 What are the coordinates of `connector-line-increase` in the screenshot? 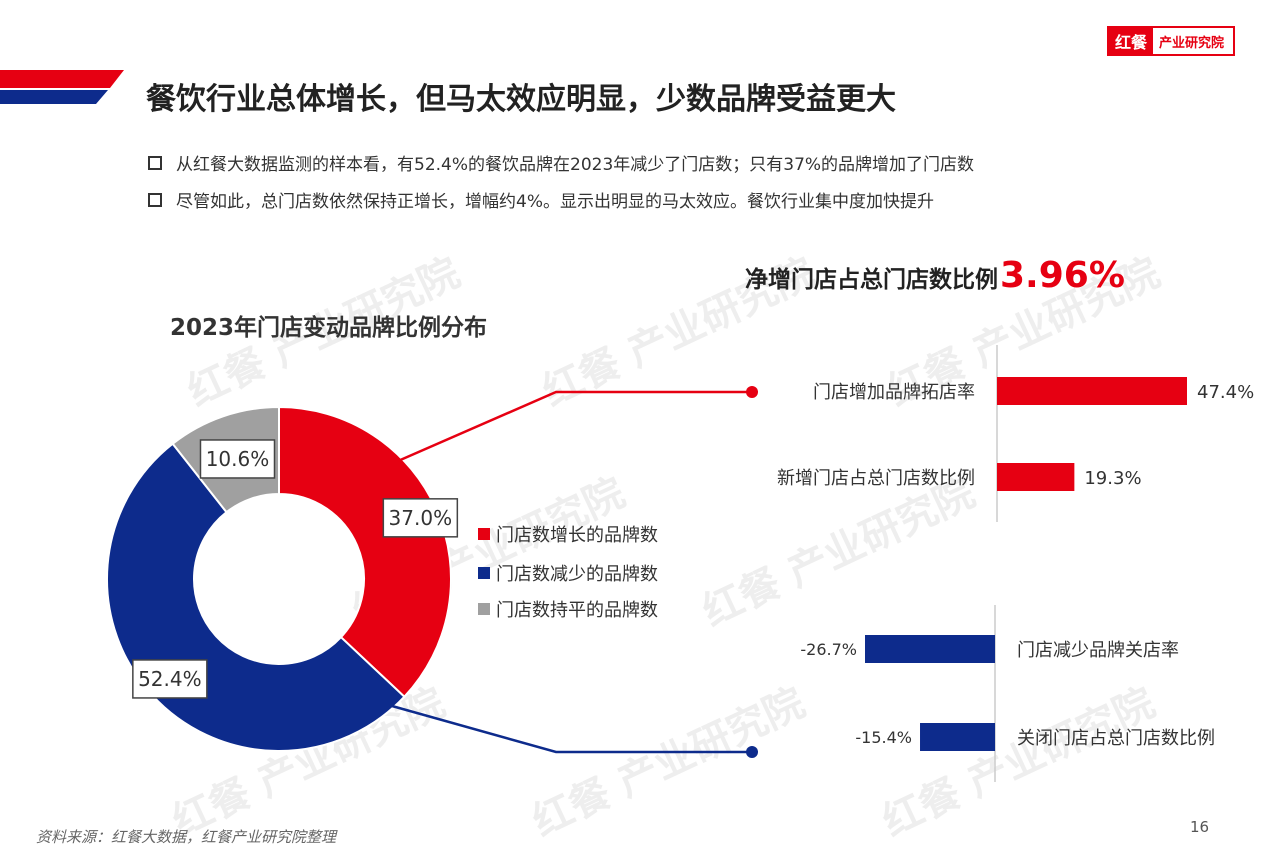 It's located at (574, 426).